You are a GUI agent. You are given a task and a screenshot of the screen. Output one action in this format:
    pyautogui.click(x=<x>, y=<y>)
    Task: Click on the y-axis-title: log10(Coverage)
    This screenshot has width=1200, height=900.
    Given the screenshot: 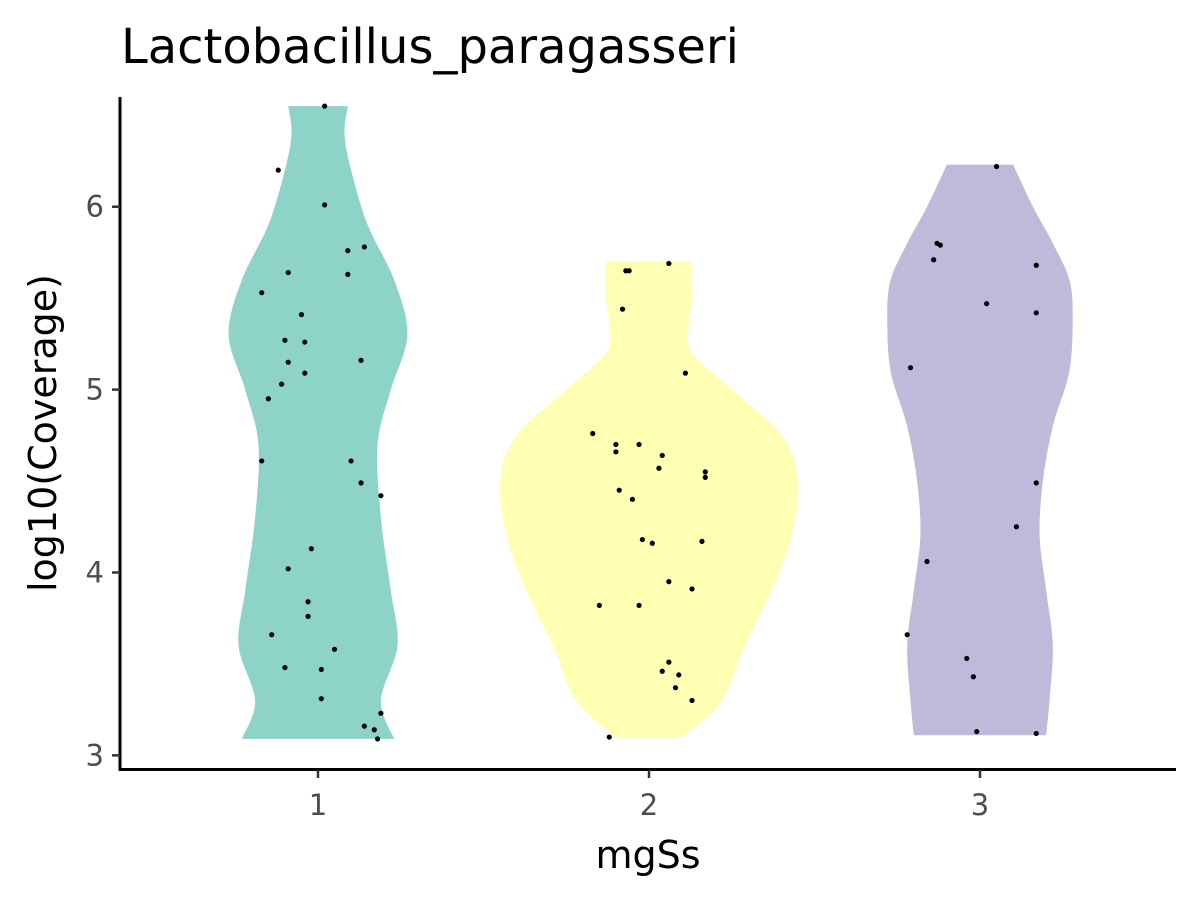 What is the action you would take?
    pyautogui.click(x=43, y=433)
    